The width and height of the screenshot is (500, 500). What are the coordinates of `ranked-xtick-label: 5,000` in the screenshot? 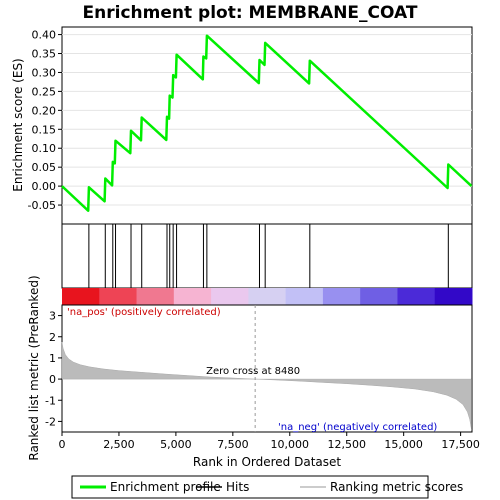 It's located at (176, 444).